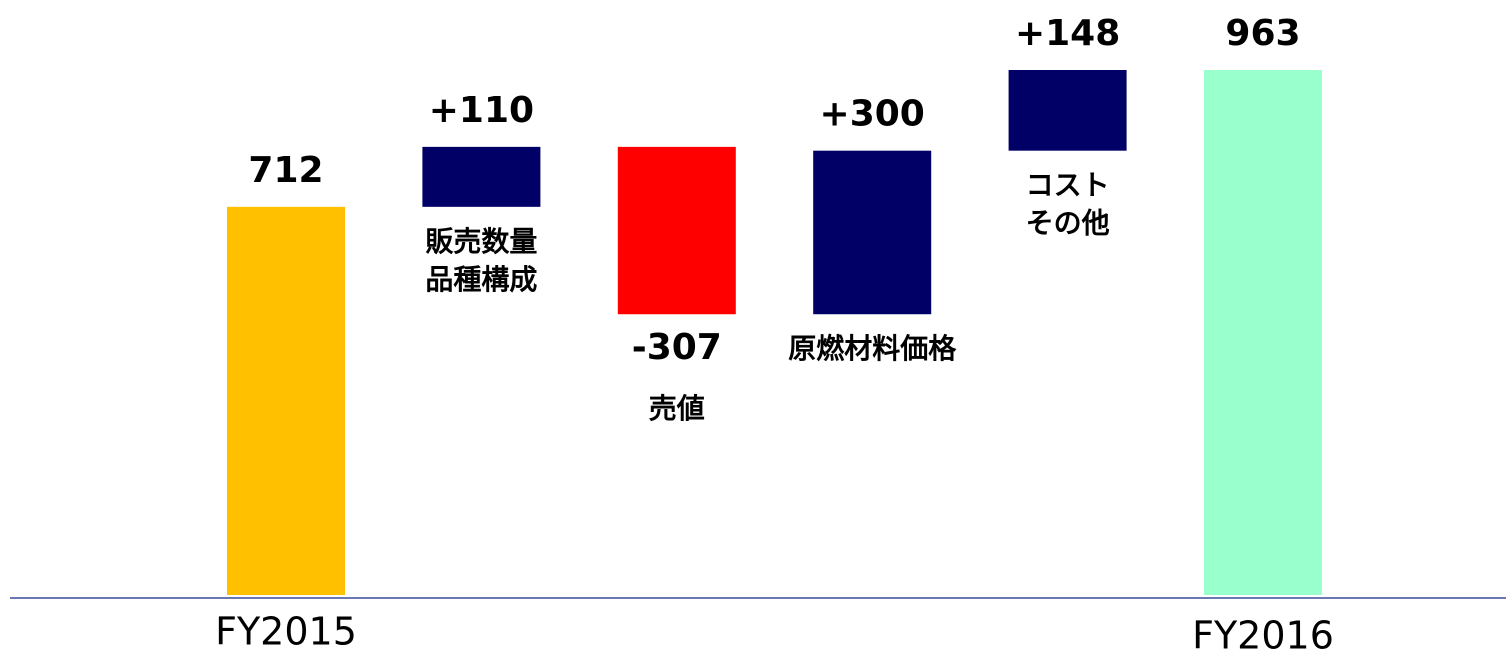 Image resolution: width=1506 pixels, height=656 pixels. Describe the element at coordinates (1263, 635) in the screenshot. I see `x-tick-label: FY2016` at that location.